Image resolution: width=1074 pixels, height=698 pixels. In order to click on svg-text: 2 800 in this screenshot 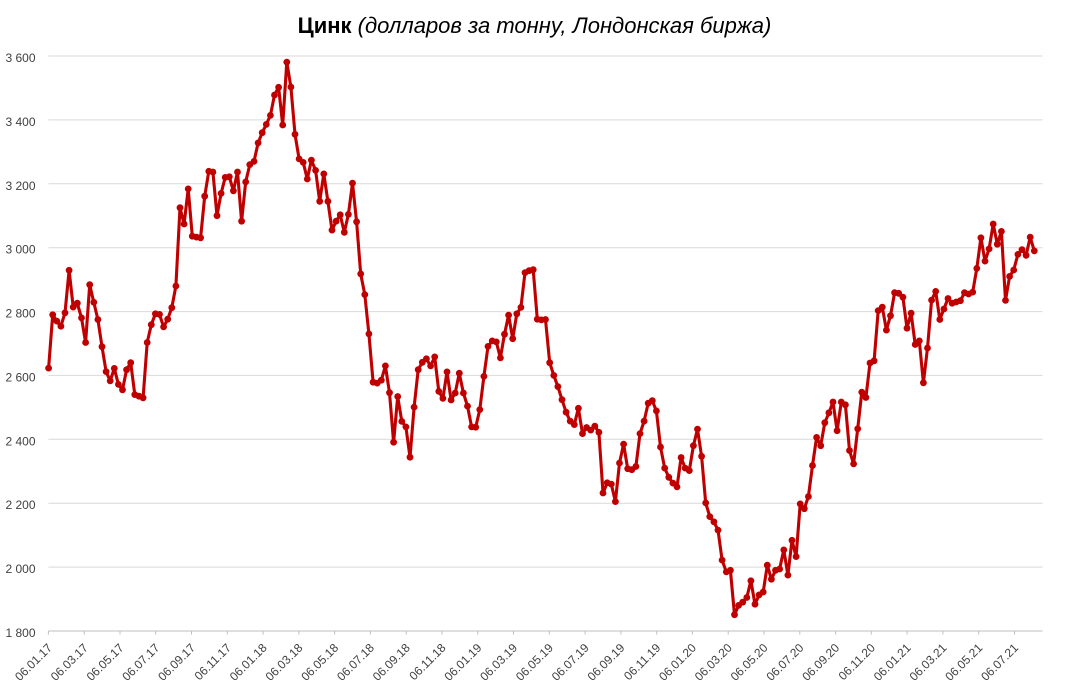, I will do `click(20, 314)`.